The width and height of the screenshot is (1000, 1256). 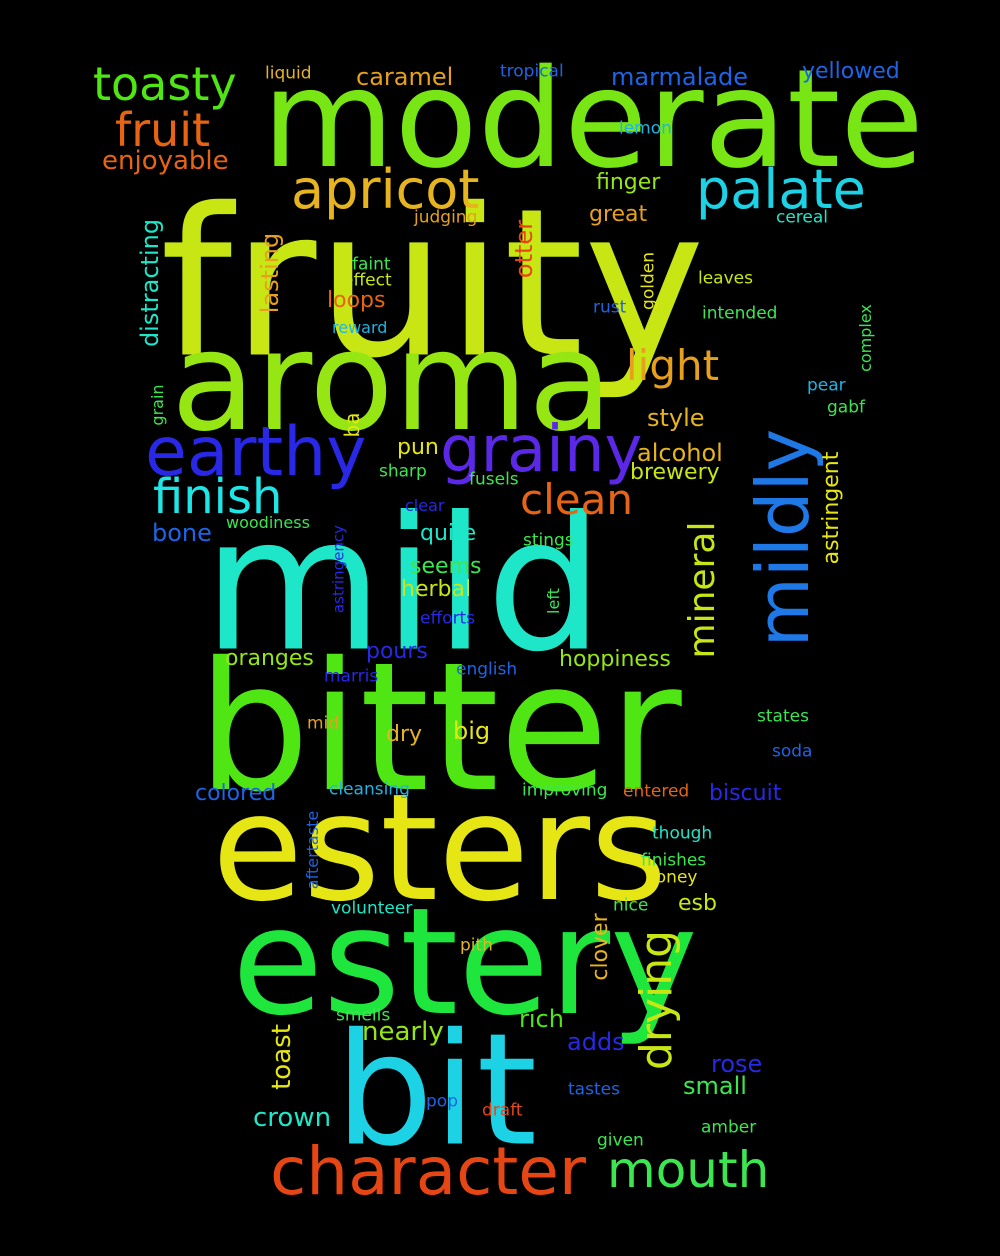 I want to click on word-judging: judging, so click(x=446, y=217).